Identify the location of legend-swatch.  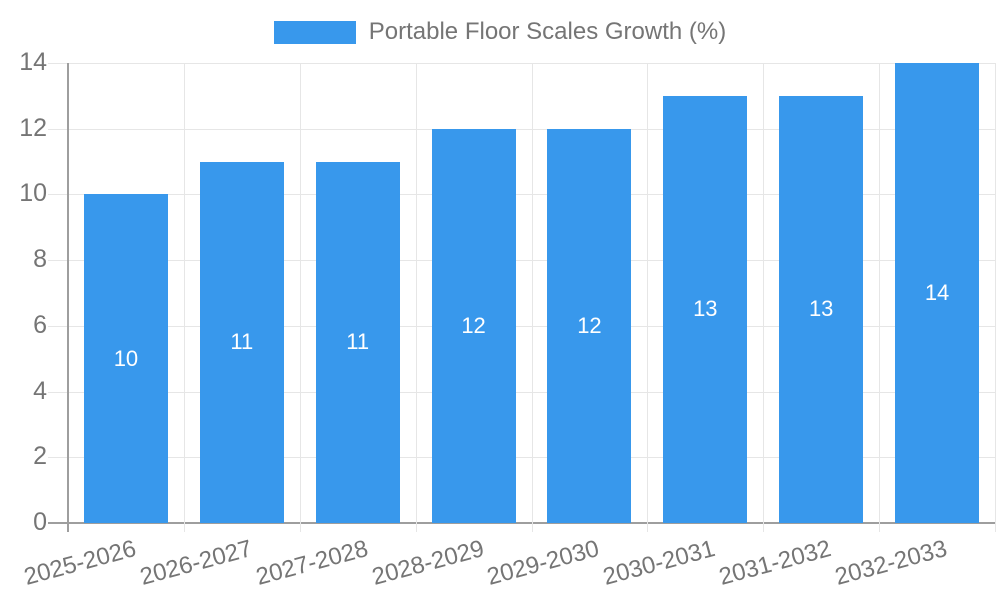
(314, 32).